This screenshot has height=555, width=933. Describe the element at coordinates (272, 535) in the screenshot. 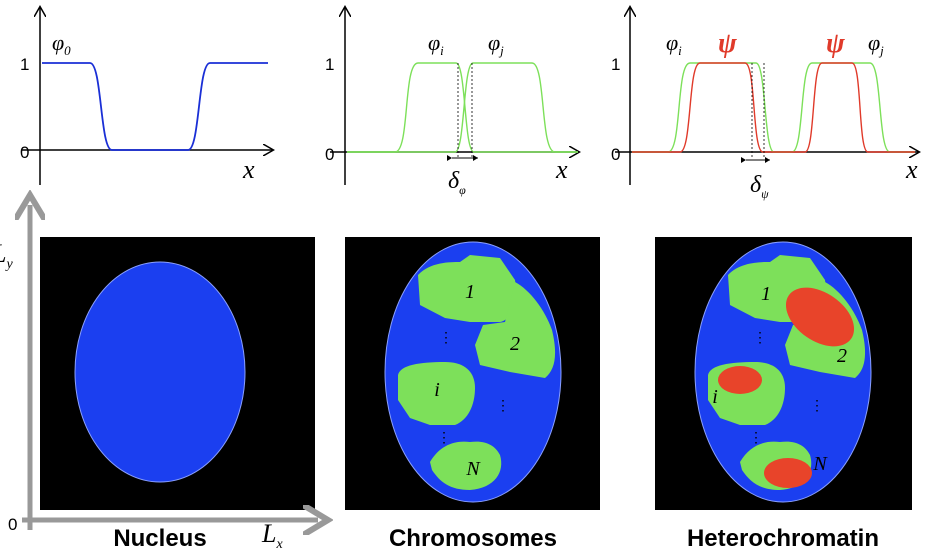

I see `domain-x-label: Lx` at that location.